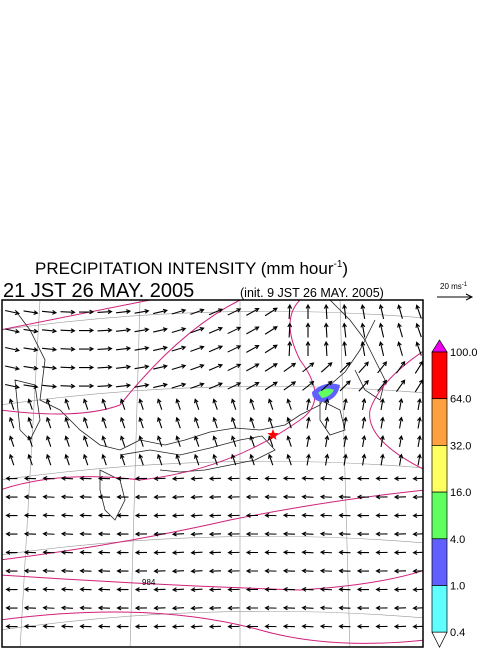 The height and width of the screenshot is (655, 500). Describe the element at coordinates (457, 540) in the screenshot. I see `colorbar-label: 4.0` at that location.